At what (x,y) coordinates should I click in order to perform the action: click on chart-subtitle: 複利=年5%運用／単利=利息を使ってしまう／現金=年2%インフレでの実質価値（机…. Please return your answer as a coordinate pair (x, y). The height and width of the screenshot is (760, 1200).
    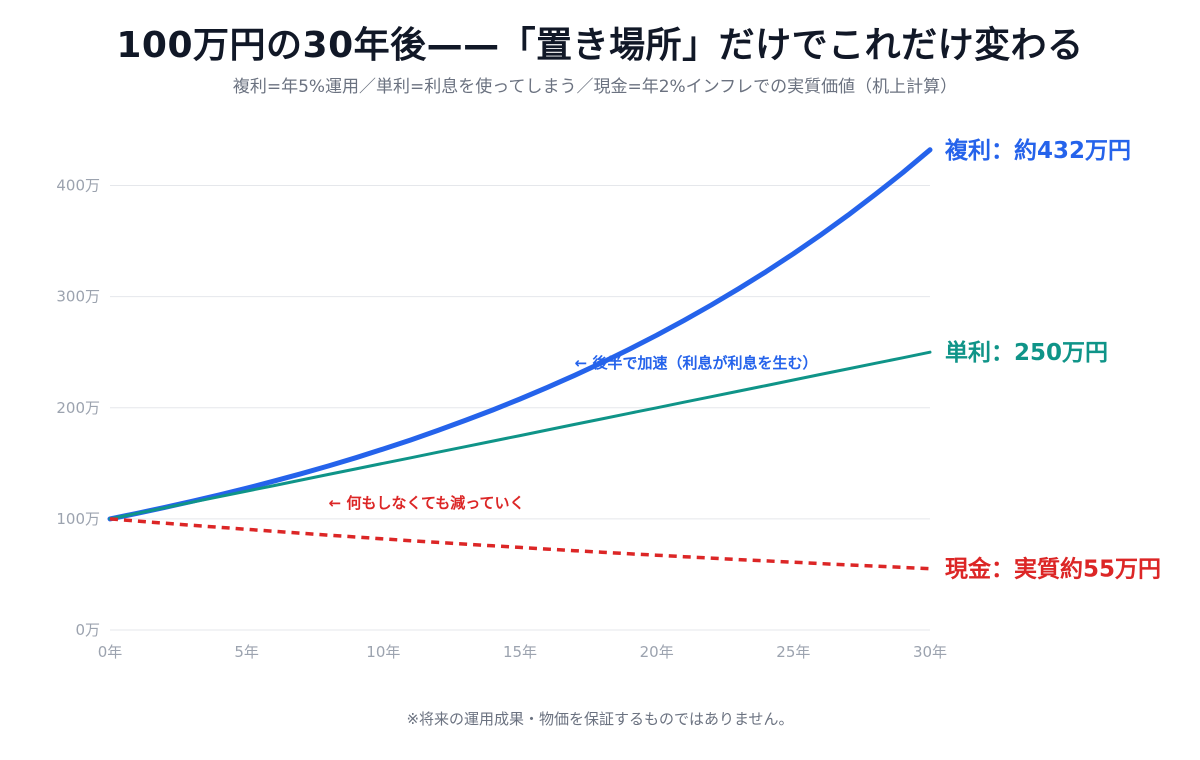
    Looking at the image, I should click on (595, 87).